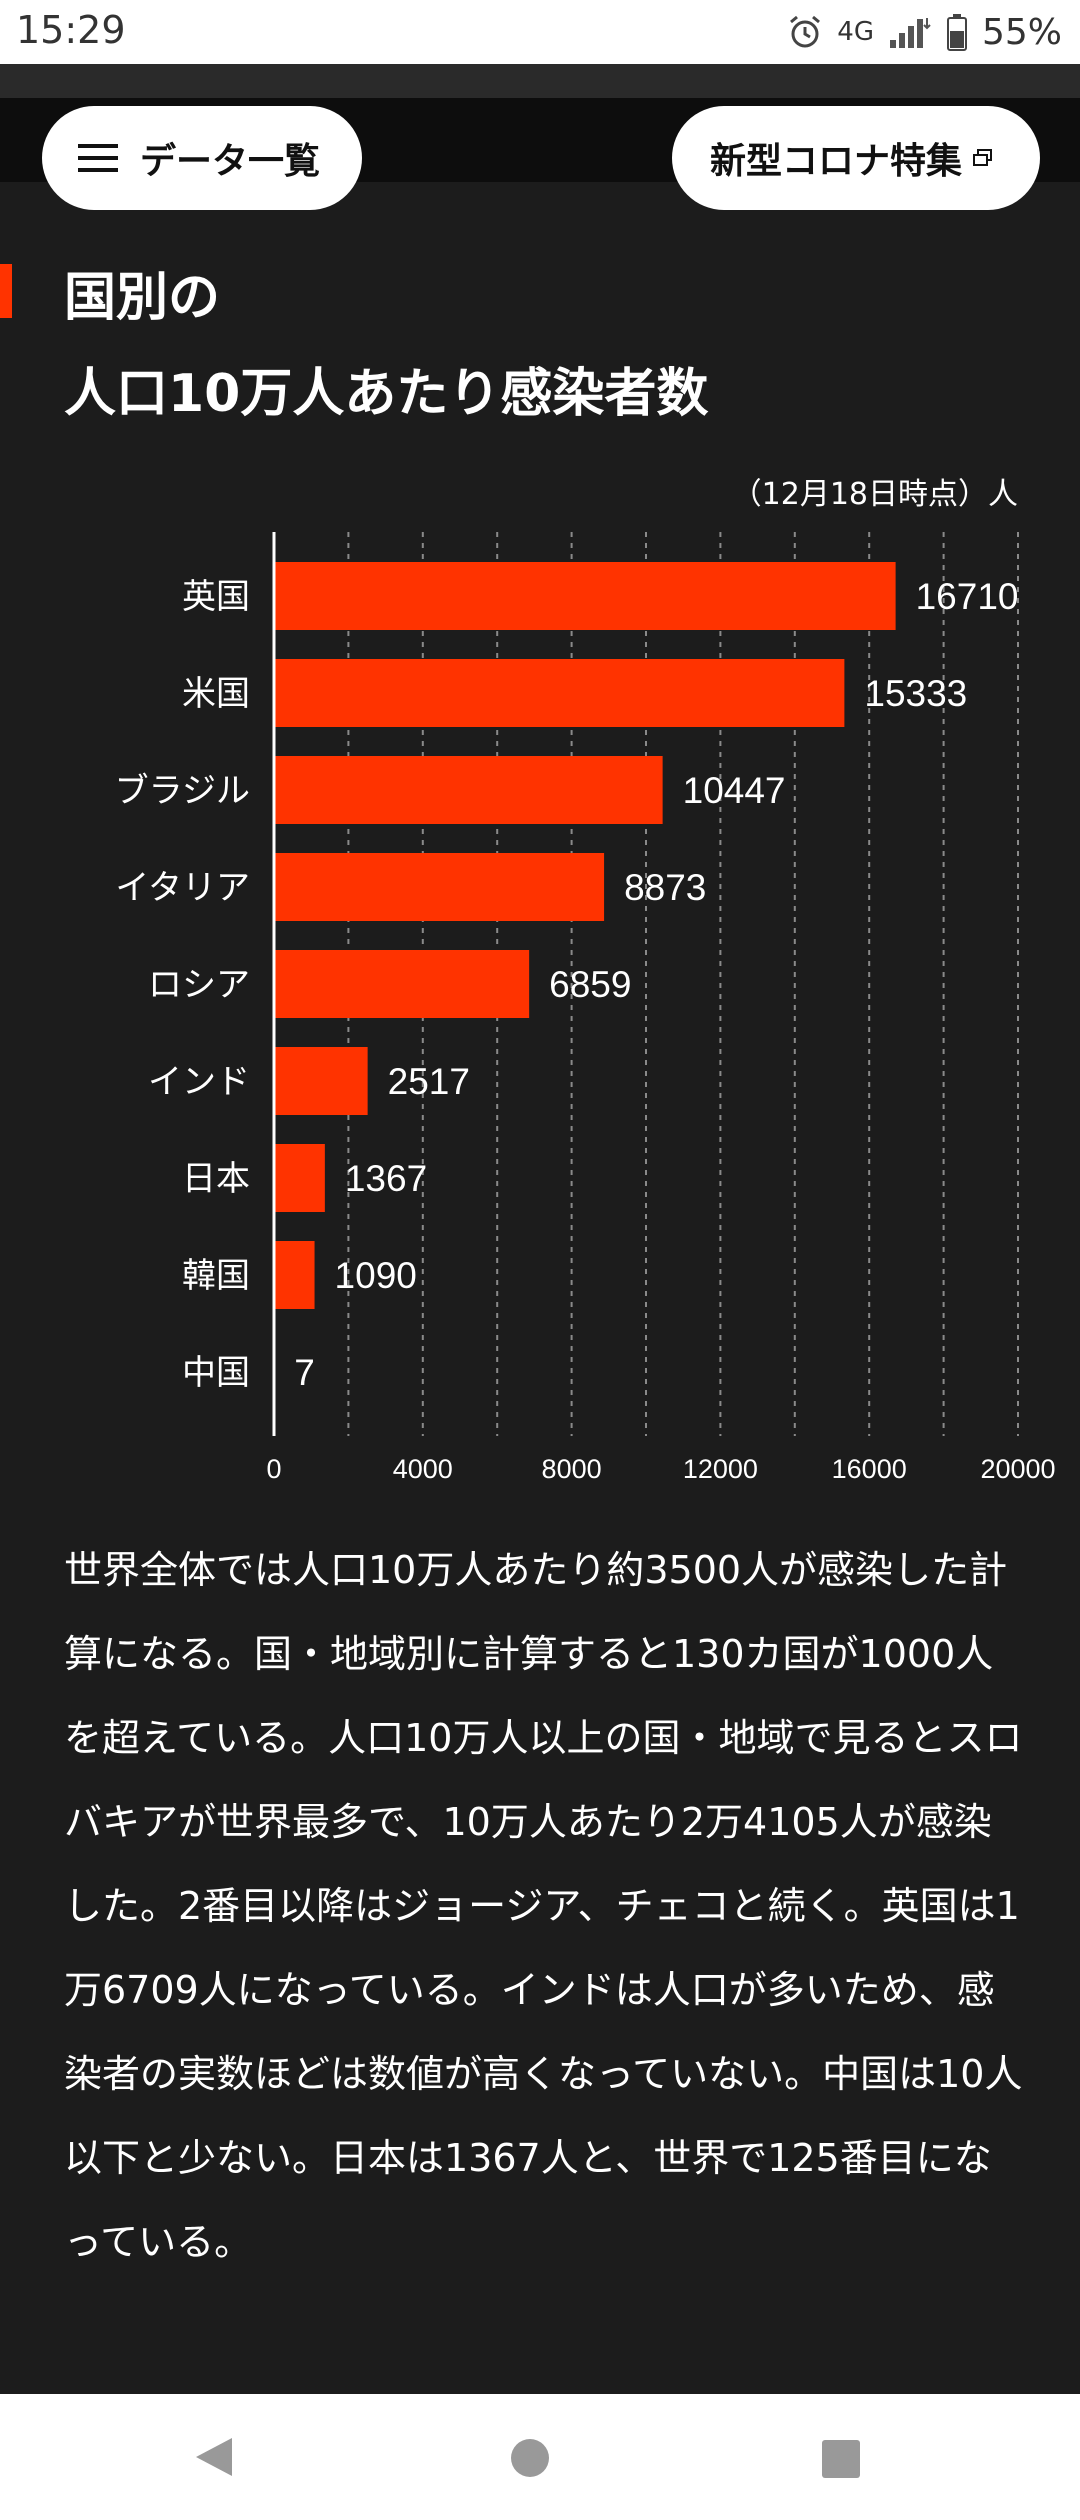 Image resolution: width=1080 pixels, height=2520 pixels. Describe the element at coordinates (386, 394) in the screenshot. I see `page-title-line2: 人口10万人あたり感染者数` at that location.